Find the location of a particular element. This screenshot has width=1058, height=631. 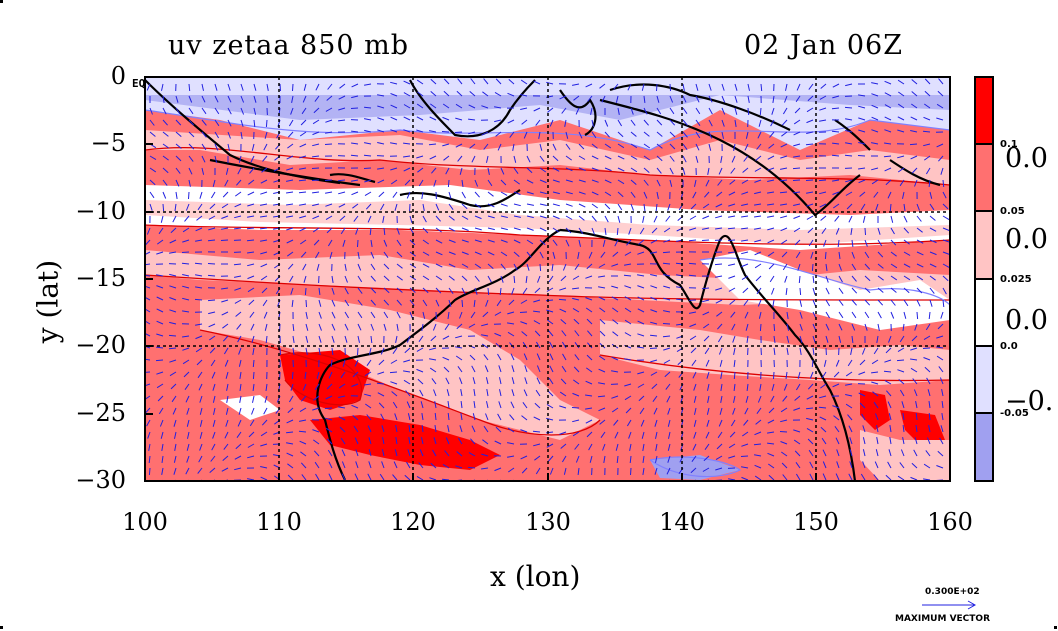

y-tick-label: −20 is located at coordinates (100, 345).